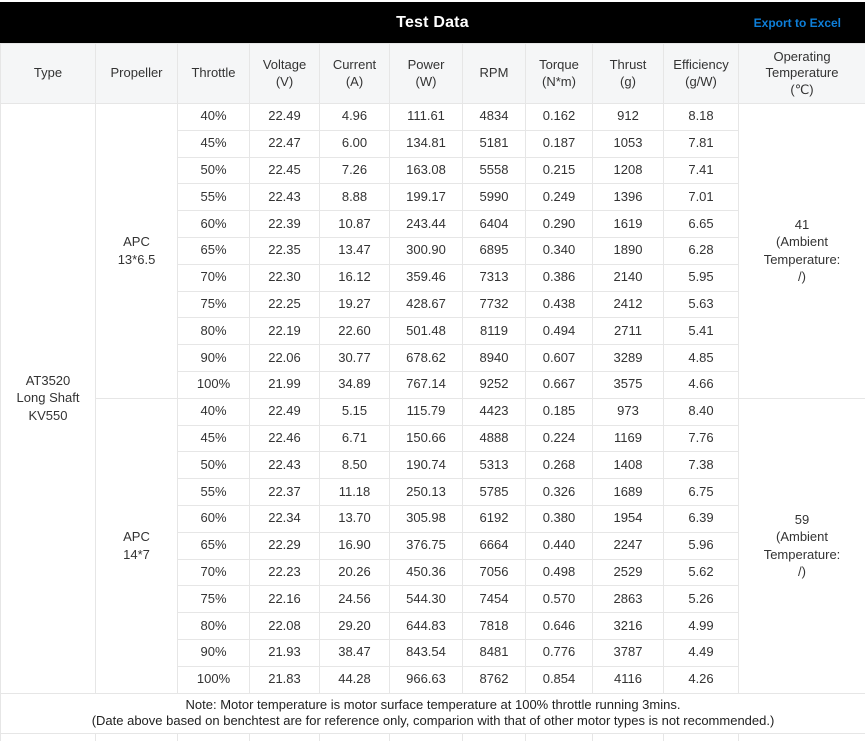 The height and width of the screenshot is (741, 865). What do you see at coordinates (284, 652) in the screenshot?
I see `voltage-cell: 21.93` at bounding box center [284, 652].